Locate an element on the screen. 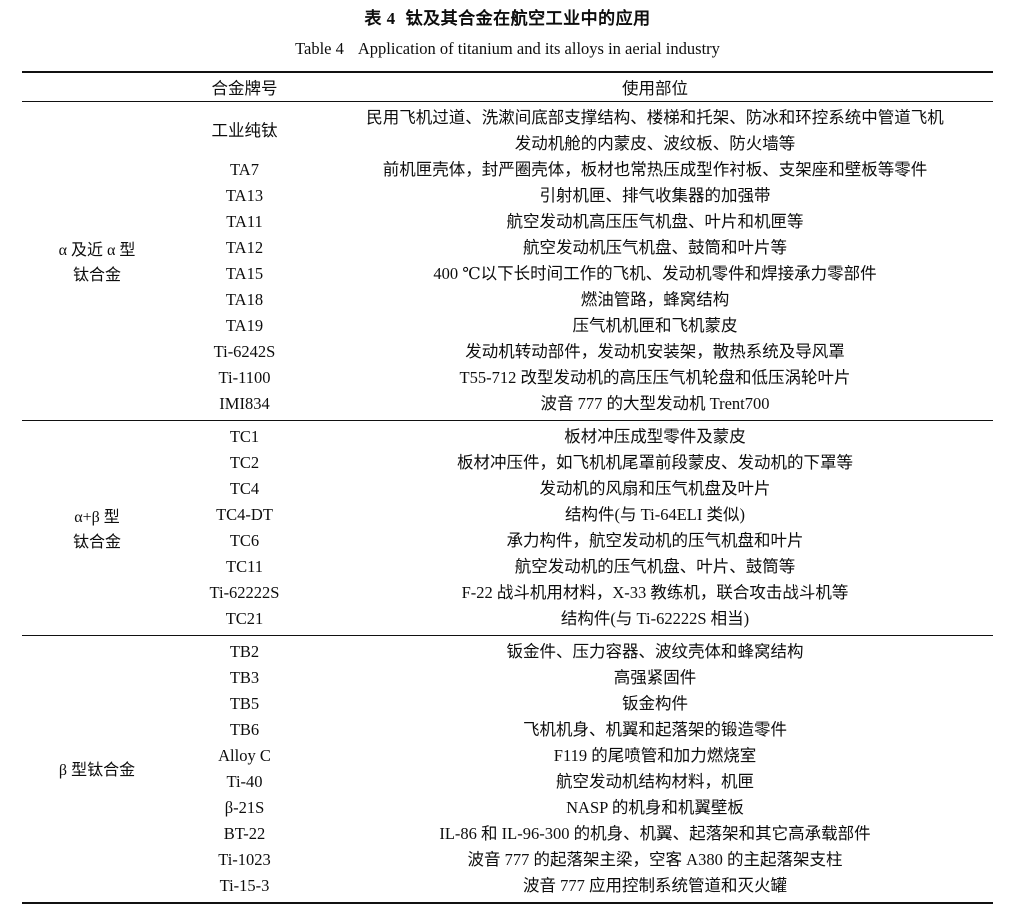  alloy-grade-cell: TC21 is located at coordinates (244, 618).